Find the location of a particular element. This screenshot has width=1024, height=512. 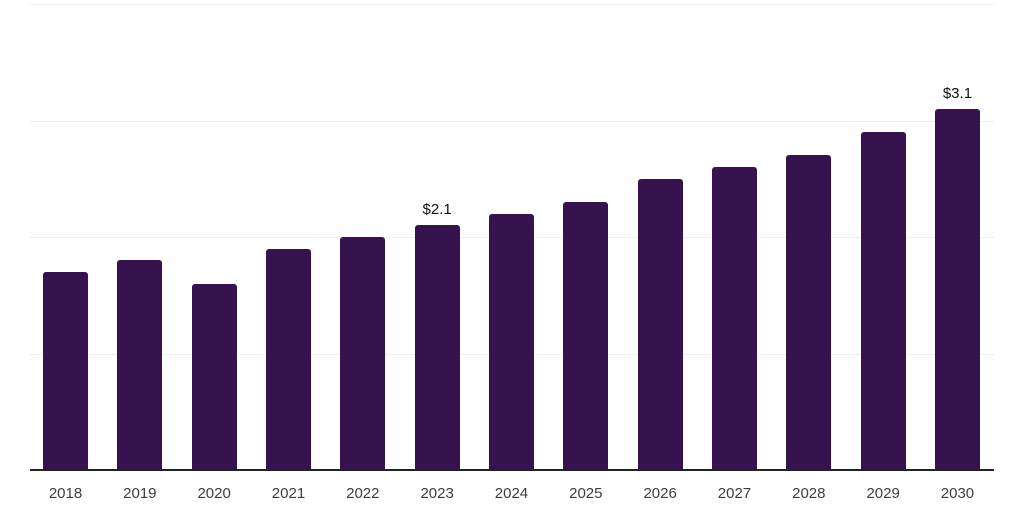

x-tick-label-2024: 2024 is located at coordinates (511, 493).